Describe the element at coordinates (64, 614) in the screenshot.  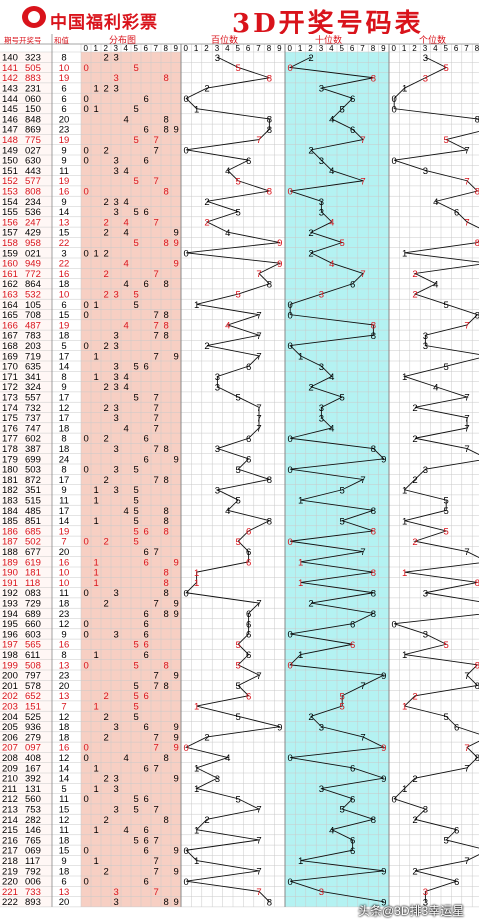
I see `sum-value: 23` at that location.